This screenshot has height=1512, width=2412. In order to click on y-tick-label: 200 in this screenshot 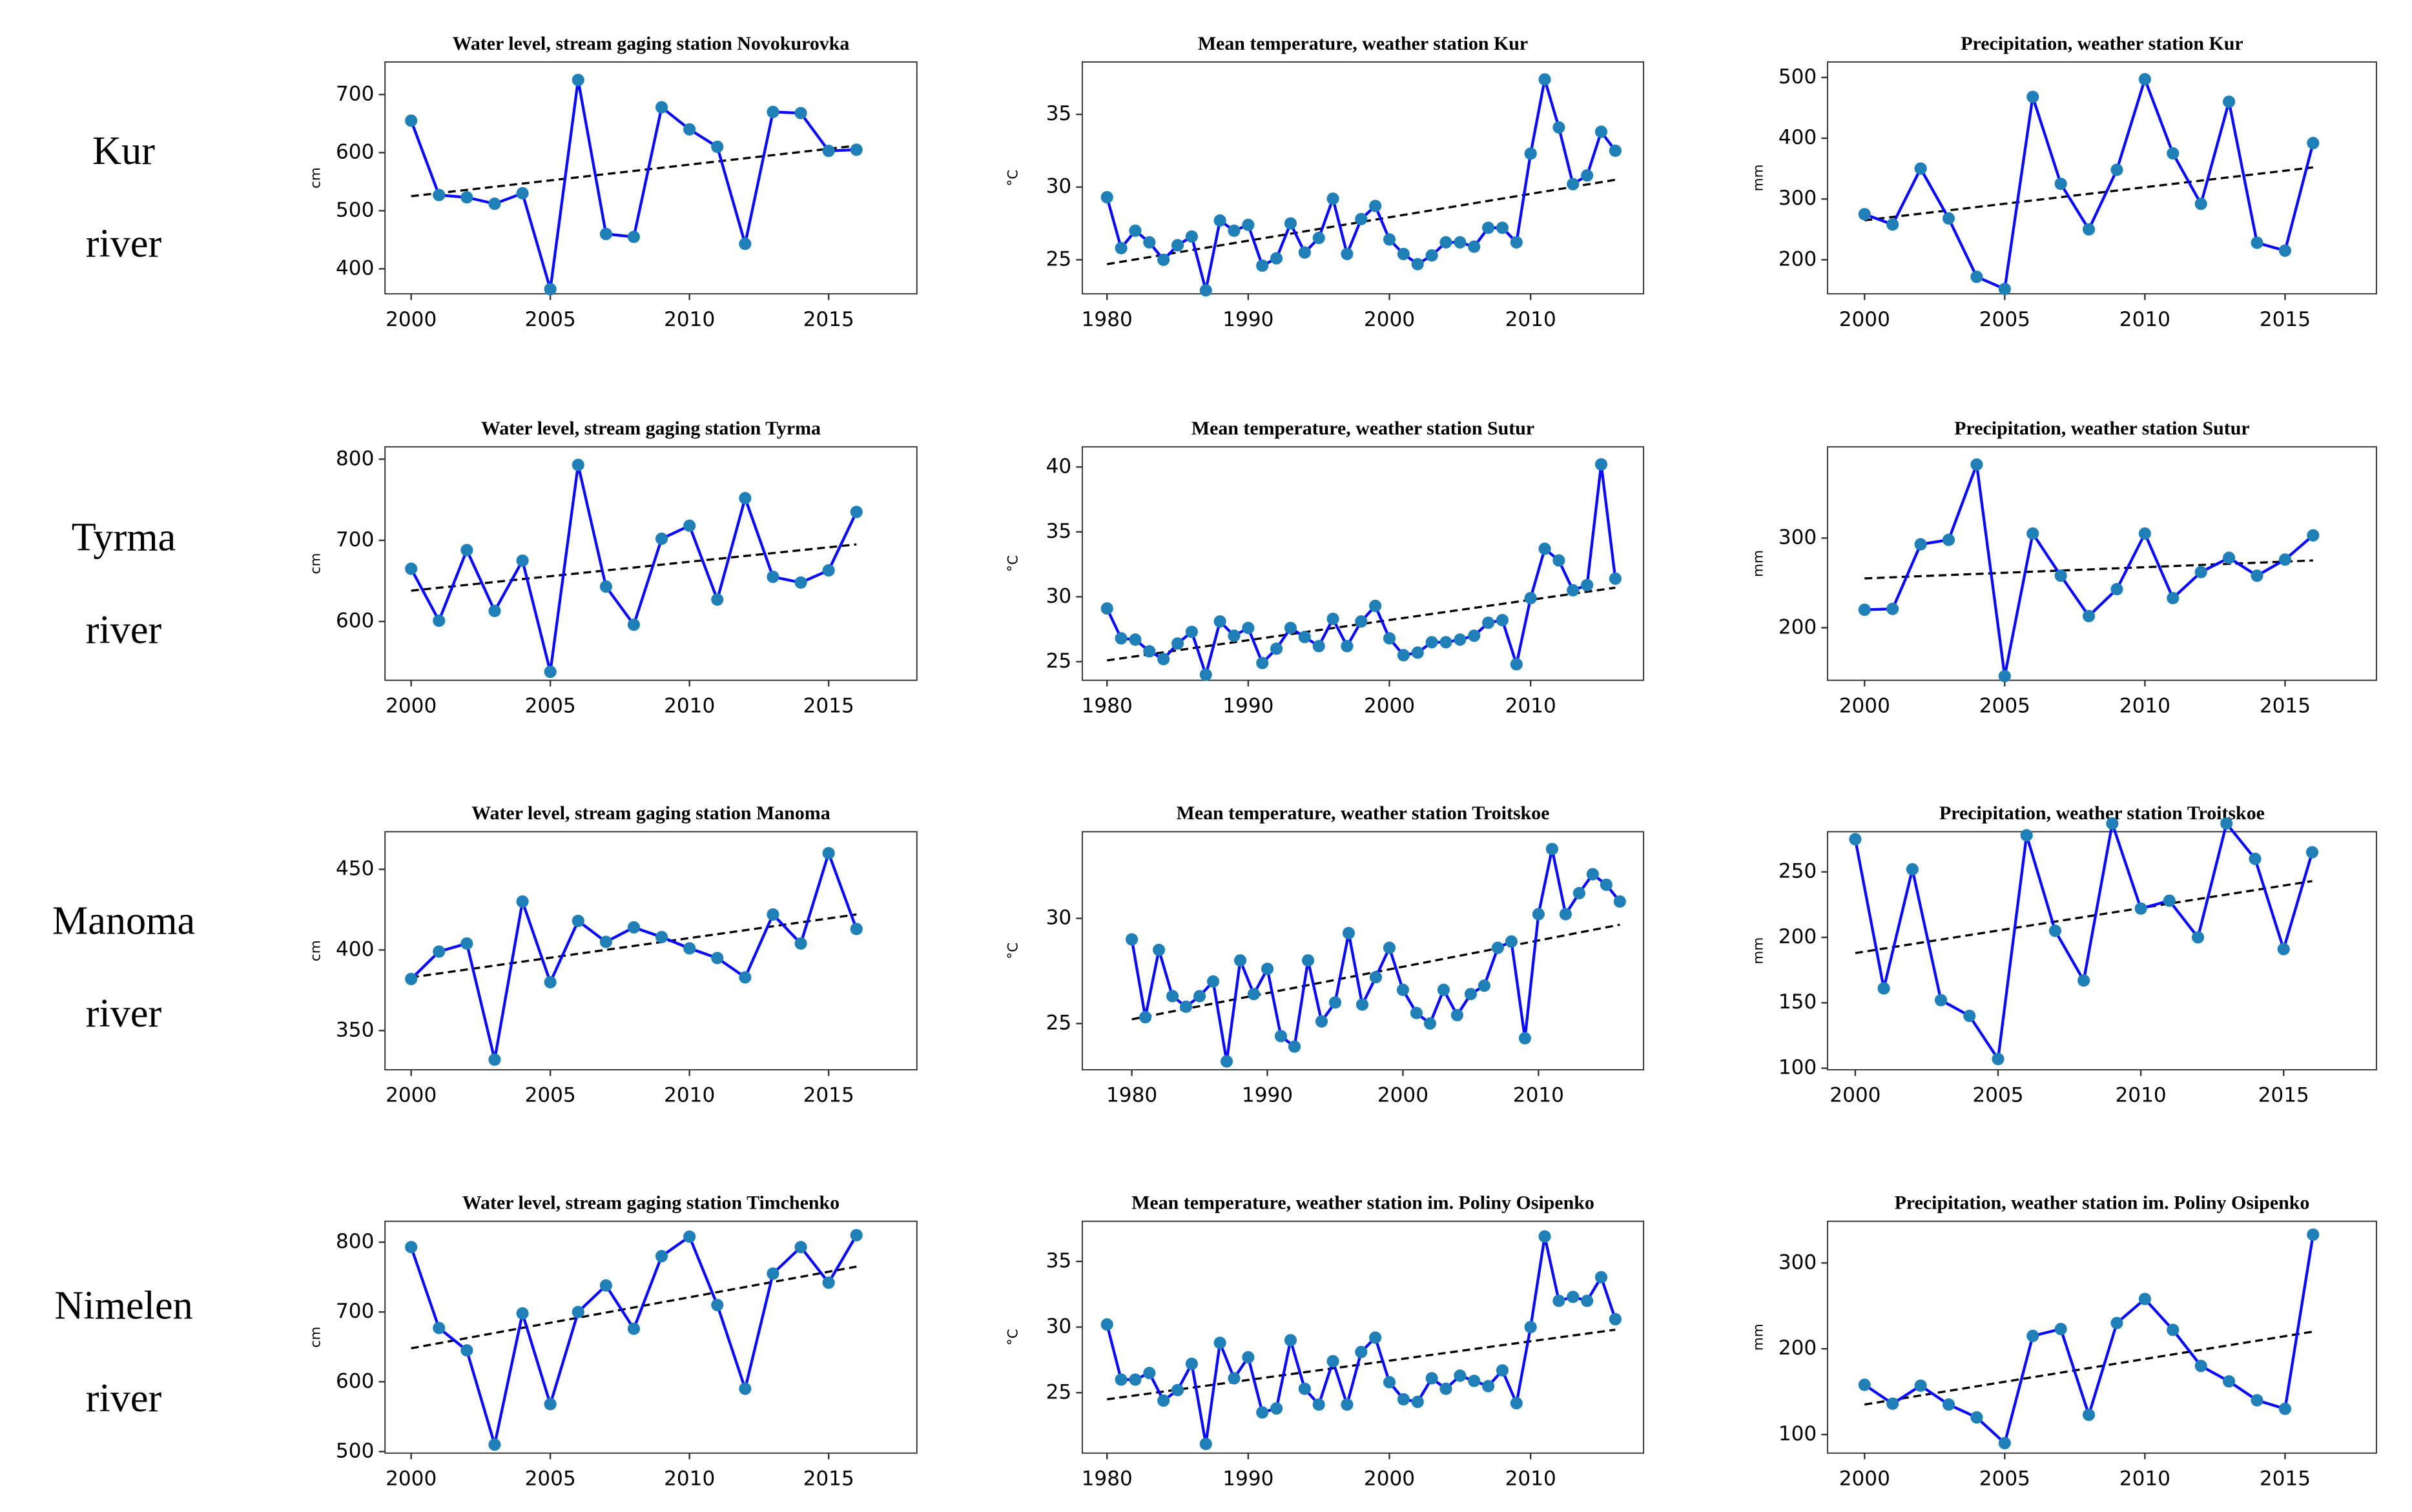, I will do `click(1797, 936)`.